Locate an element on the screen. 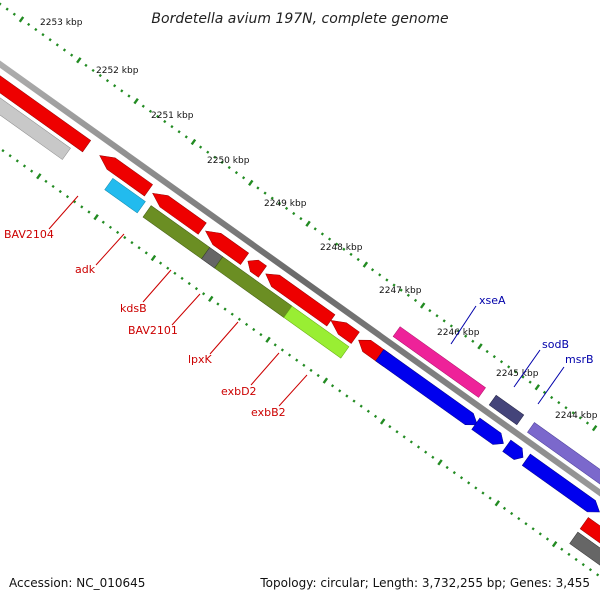 This screenshot has width=600, height=600. gene-forward-blue-1-arrow is located at coordinates (428, 390).